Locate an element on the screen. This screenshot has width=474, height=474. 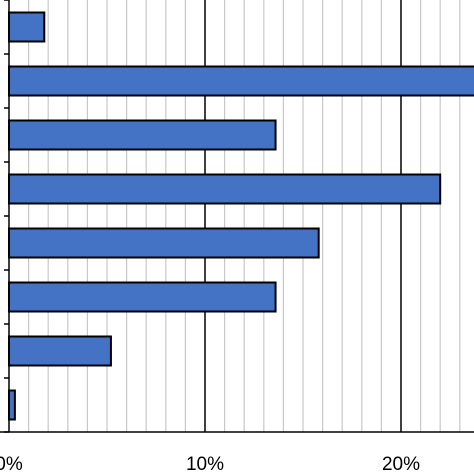
x-tick-label: 20% is located at coordinates (401, 464).